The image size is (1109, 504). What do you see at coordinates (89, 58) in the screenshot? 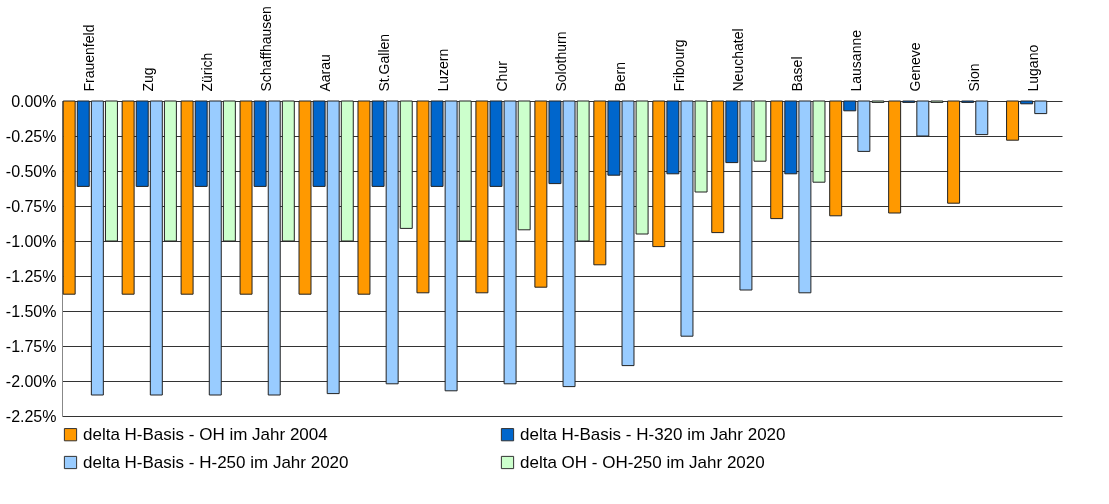
I see `x-tick-label: Frauenfeld` at bounding box center [89, 58].